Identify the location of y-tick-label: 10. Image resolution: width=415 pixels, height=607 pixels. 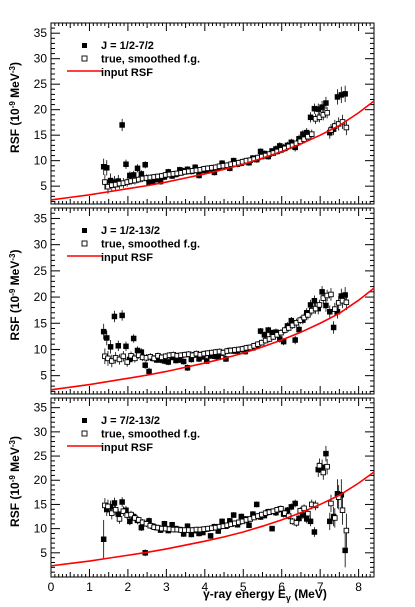
(41, 349).